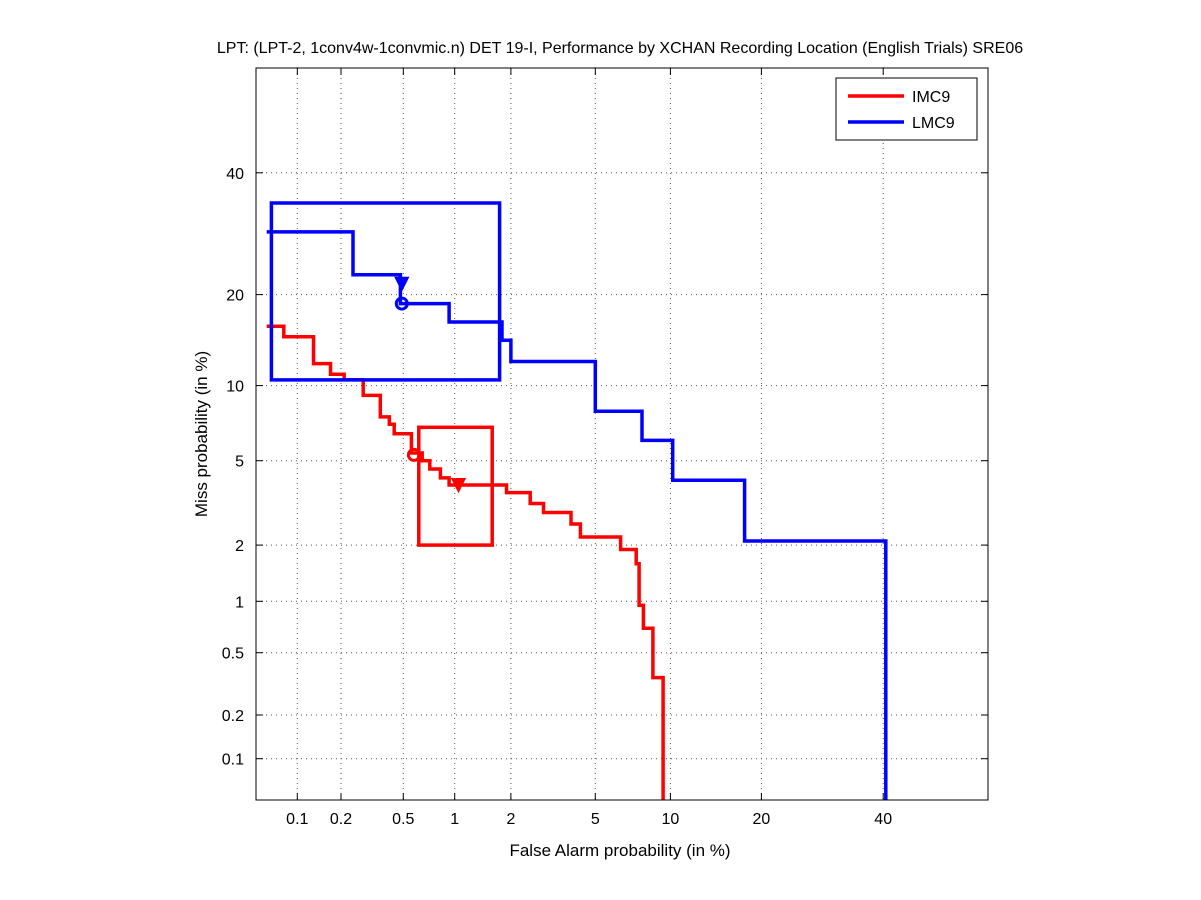 This screenshot has height=900, width=1201. What do you see at coordinates (403, 819) in the screenshot?
I see `x-tick-label: 0.5` at bounding box center [403, 819].